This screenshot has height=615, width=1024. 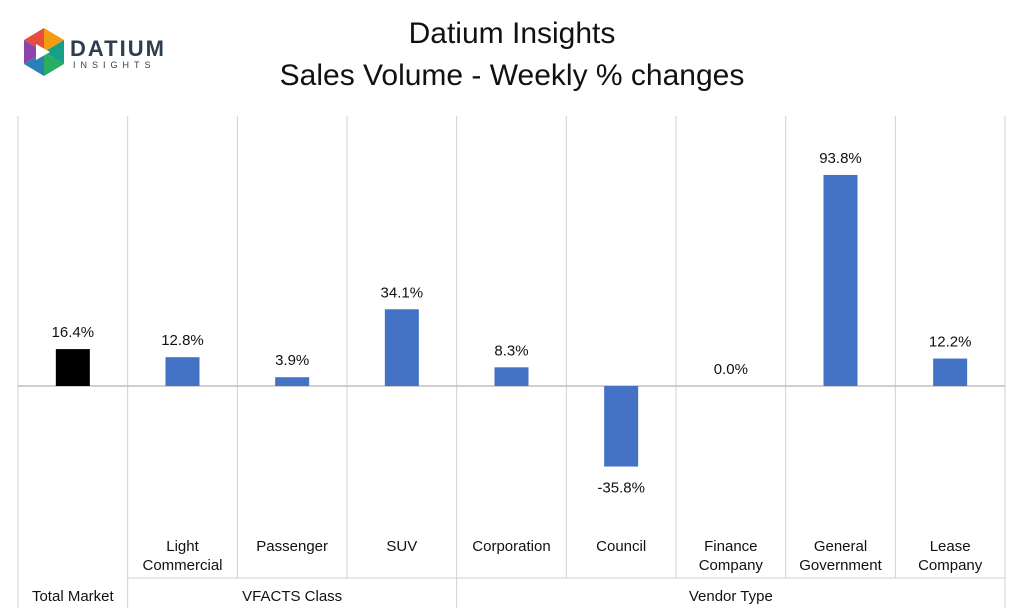 What do you see at coordinates (182, 340) in the screenshot?
I see `data-label-1: 12.8%` at bounding box center [182, 340].